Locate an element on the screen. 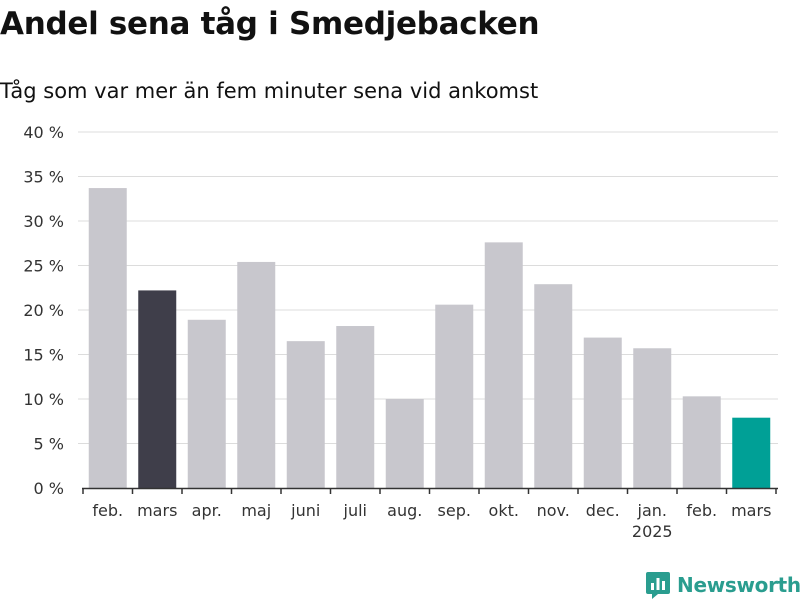  y-tick-label: 15 % is located at coordinates (43, 355).